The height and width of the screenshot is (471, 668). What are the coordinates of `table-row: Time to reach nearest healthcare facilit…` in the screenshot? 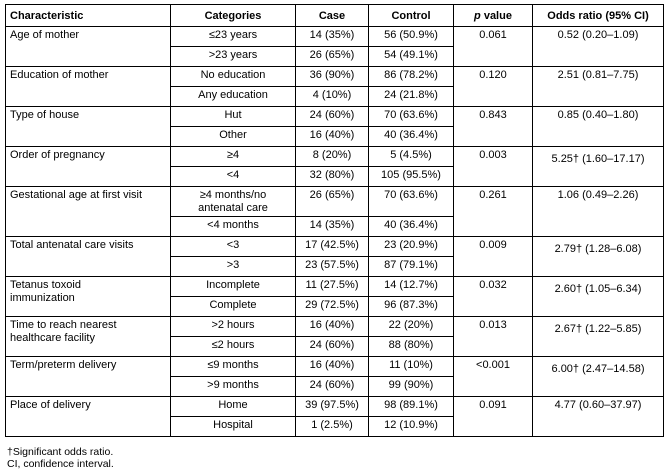 It's located at (334, 336).